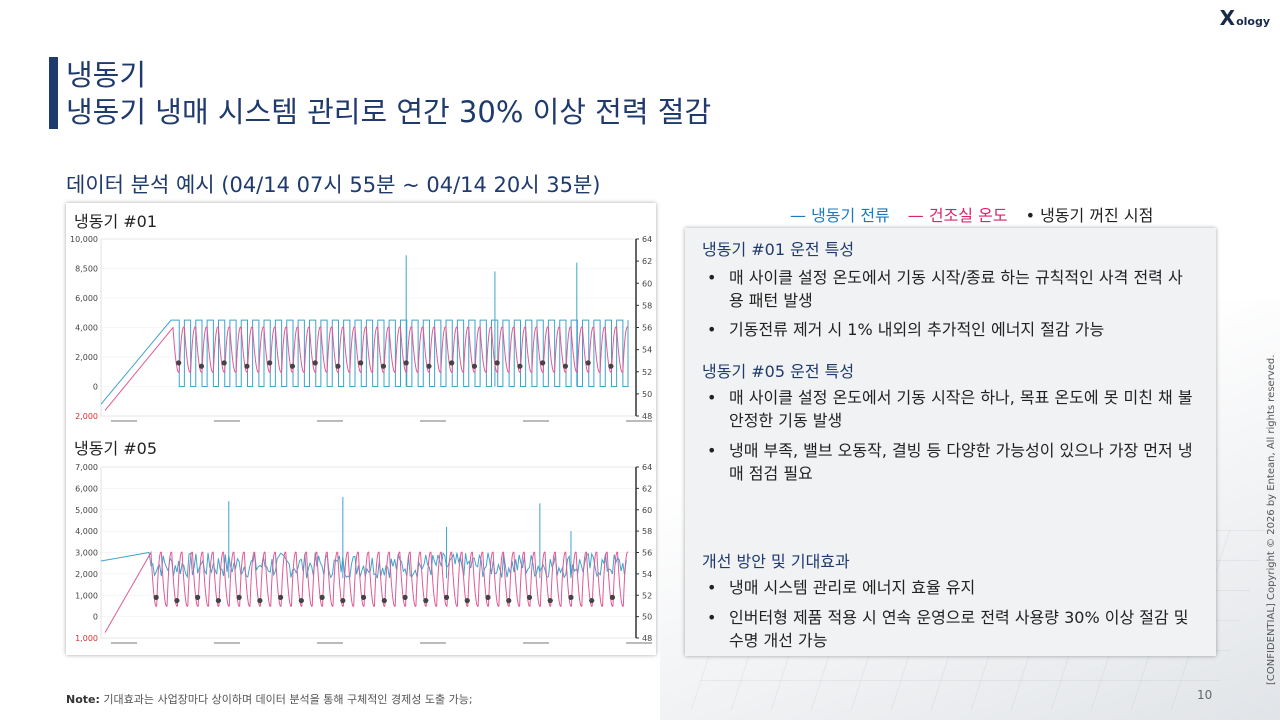  What do you see at coordinates (116, 221) in the screenshot?
I see `chart1-title: 냉동기 #01` at bounding box center [116, 221].